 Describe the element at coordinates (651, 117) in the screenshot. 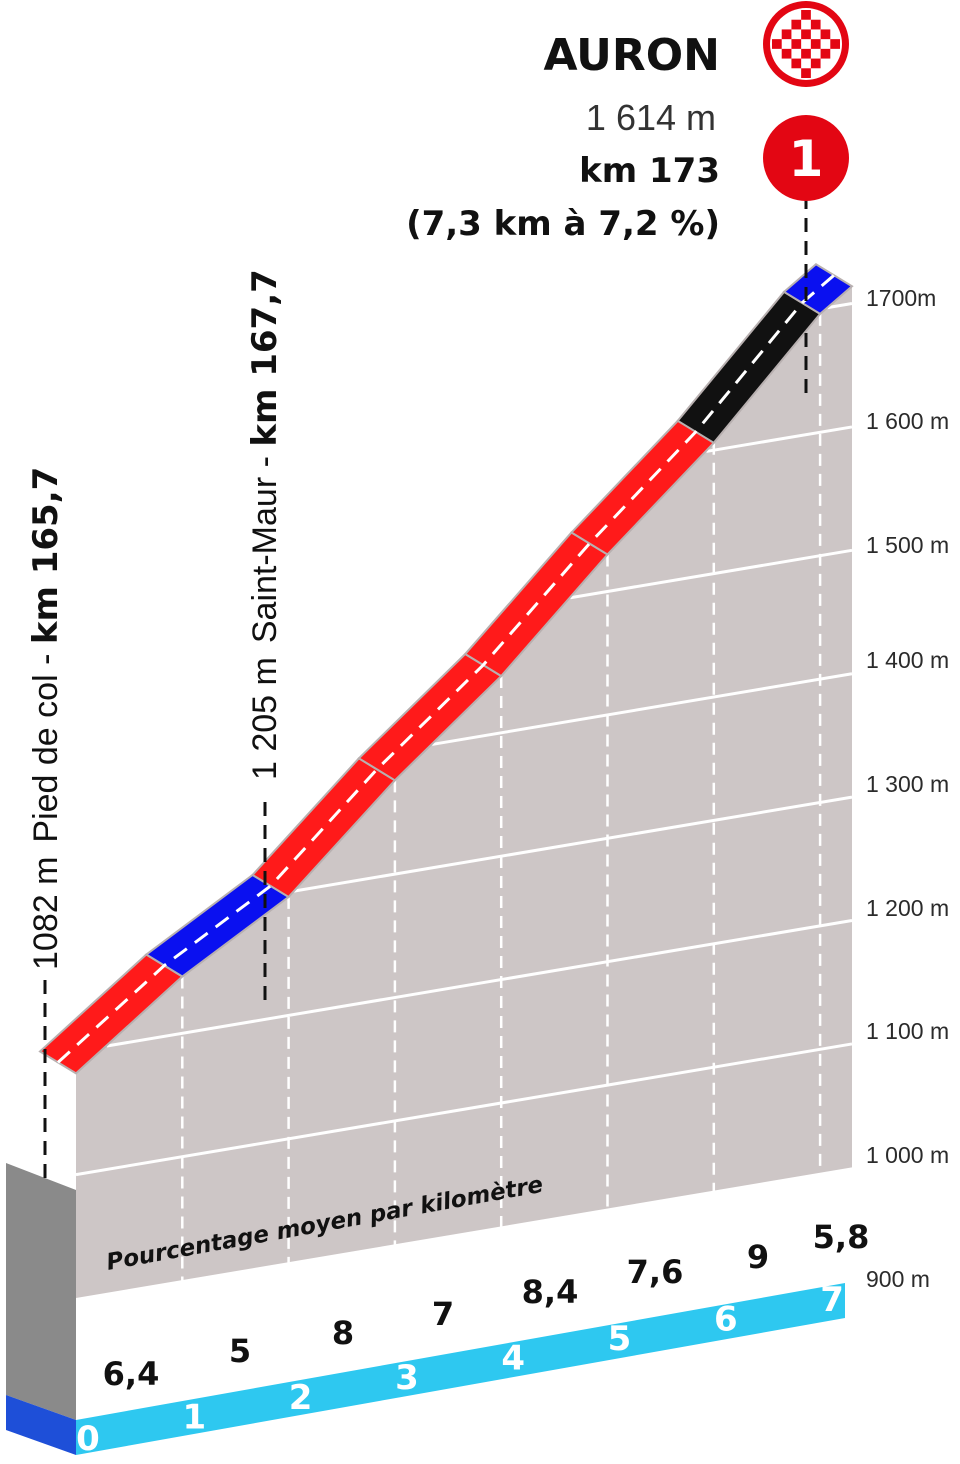

I see `finish-altitude: 1 614 m` at that location.